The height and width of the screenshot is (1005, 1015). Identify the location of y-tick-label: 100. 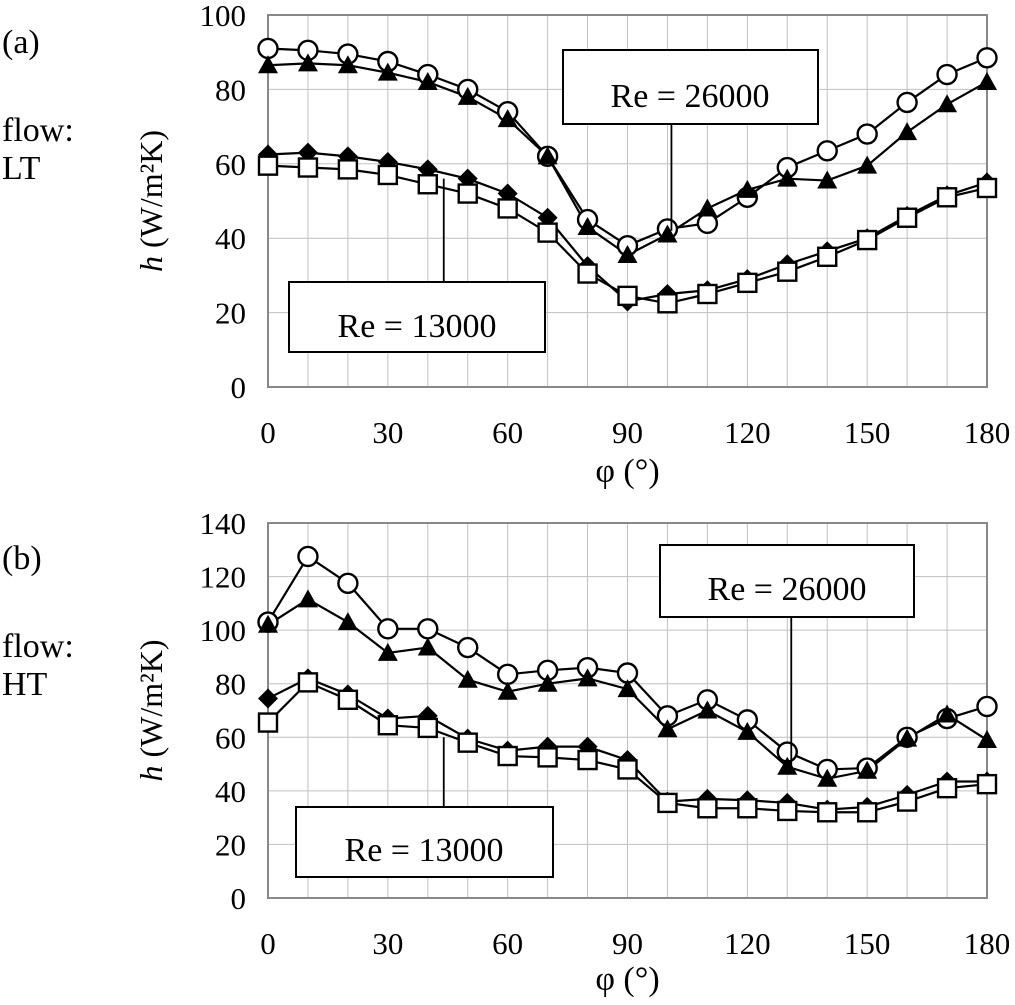
(223, 16).